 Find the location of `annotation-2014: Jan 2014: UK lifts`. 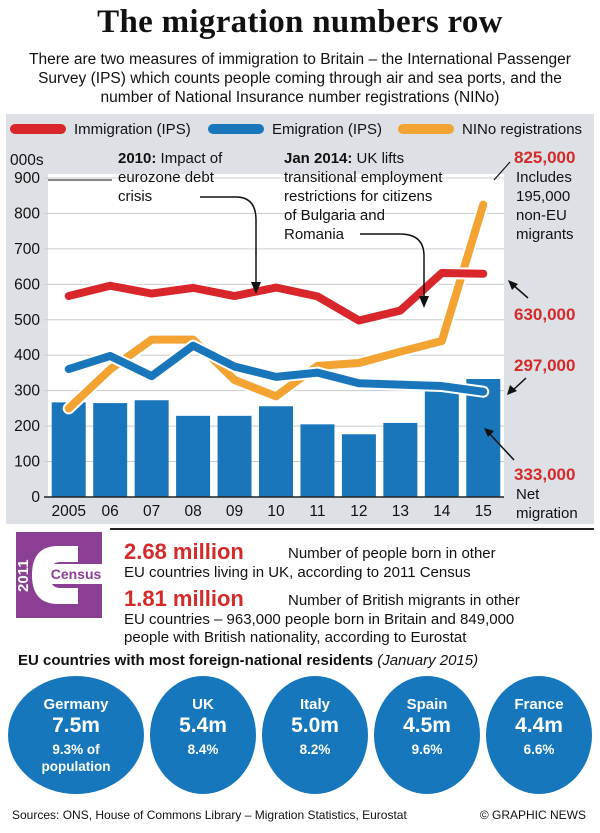

annotation-2014: Jan 2014: UK lifts is located at coordinates (344, 158).